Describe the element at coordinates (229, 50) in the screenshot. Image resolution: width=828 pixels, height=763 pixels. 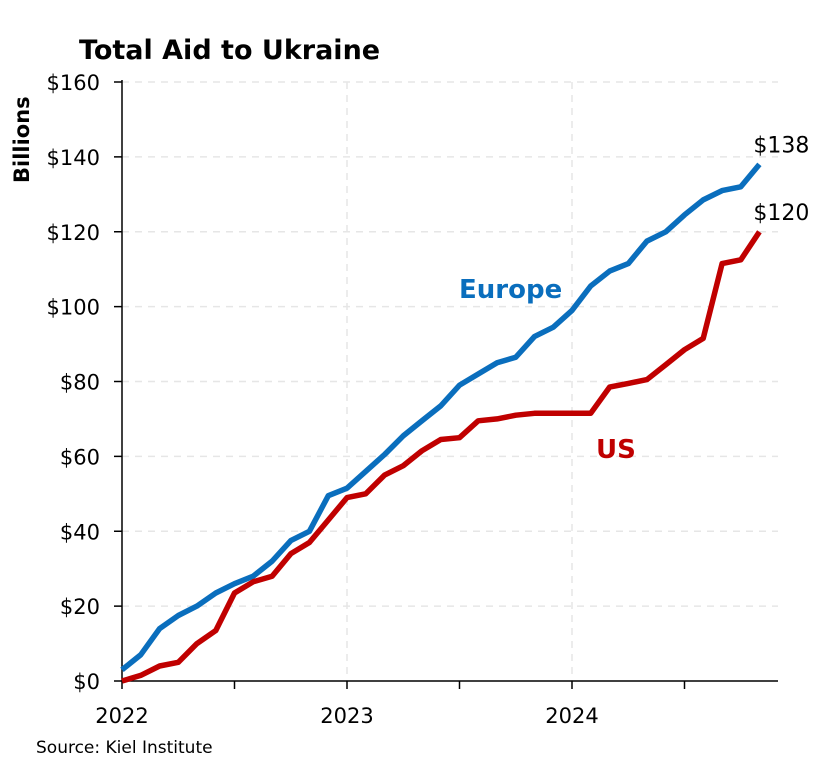
I see `chart-title: Total Aid to Ukraine` at that location.